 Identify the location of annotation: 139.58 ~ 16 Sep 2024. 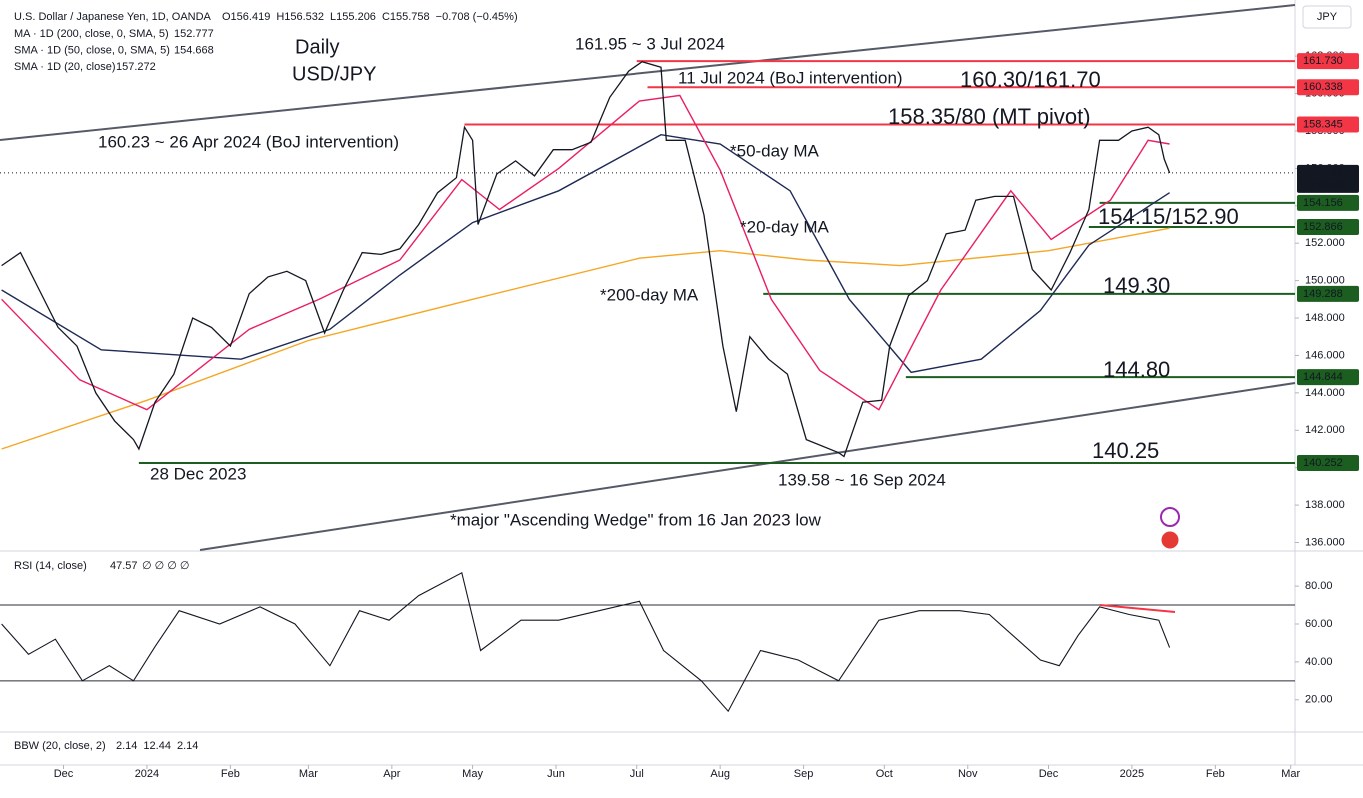
(862, 479).